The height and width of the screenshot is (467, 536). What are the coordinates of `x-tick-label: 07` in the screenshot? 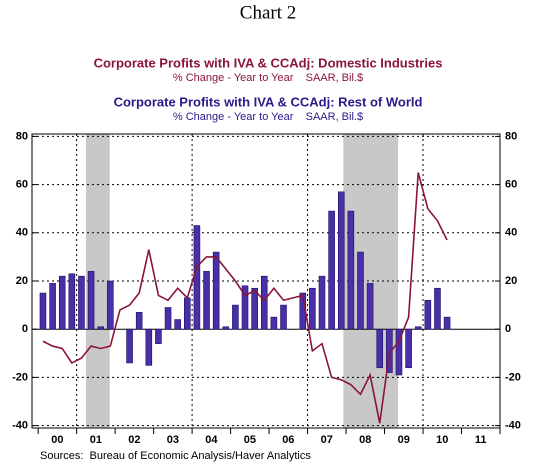 It's located at (327, 440).